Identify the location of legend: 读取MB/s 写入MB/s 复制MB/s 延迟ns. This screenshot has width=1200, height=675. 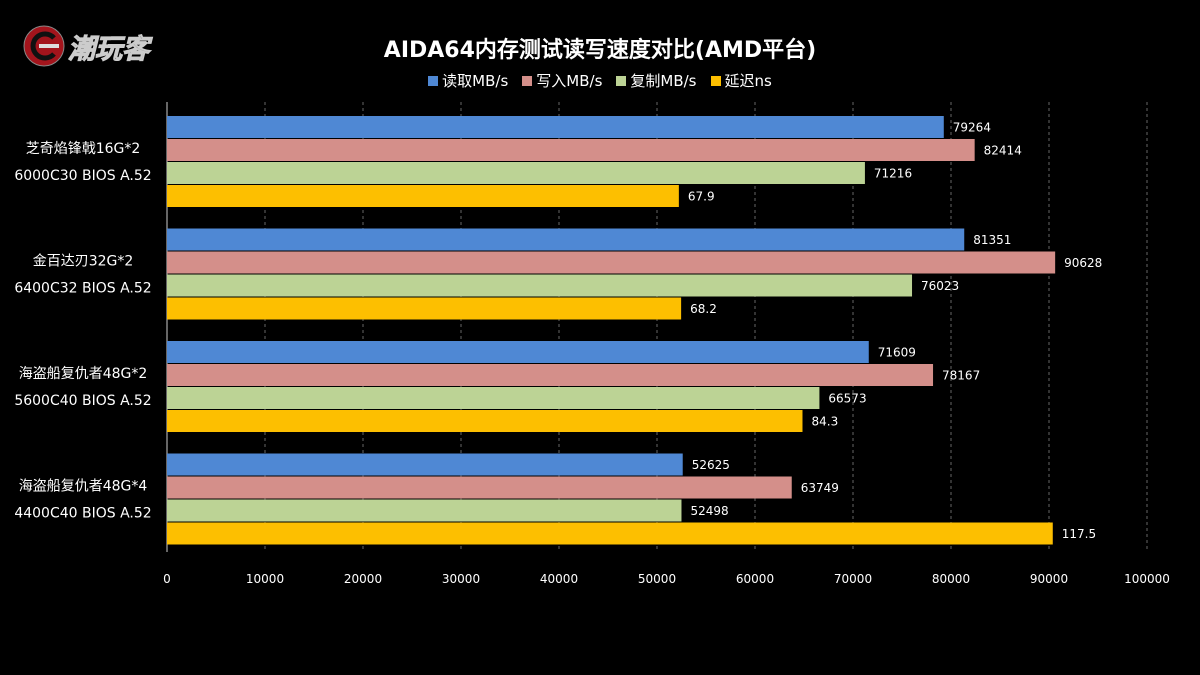
(600, 80).